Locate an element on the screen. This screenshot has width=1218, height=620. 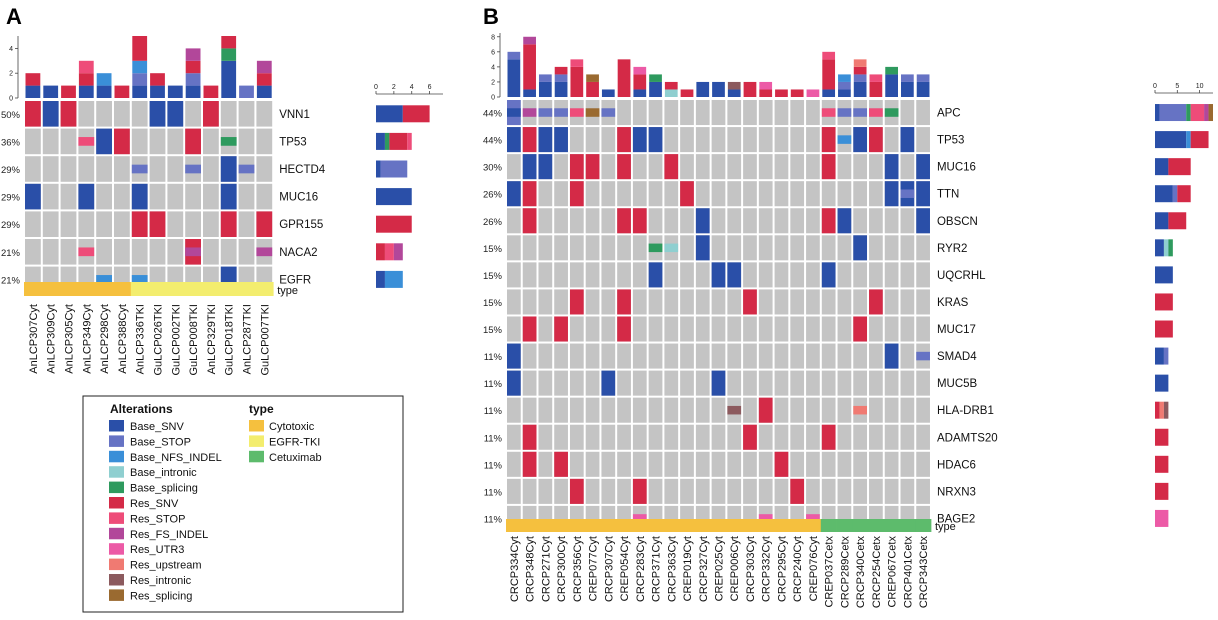
cell-bg-APC-CRCP240Cyt is located at coordinates (797, 113).